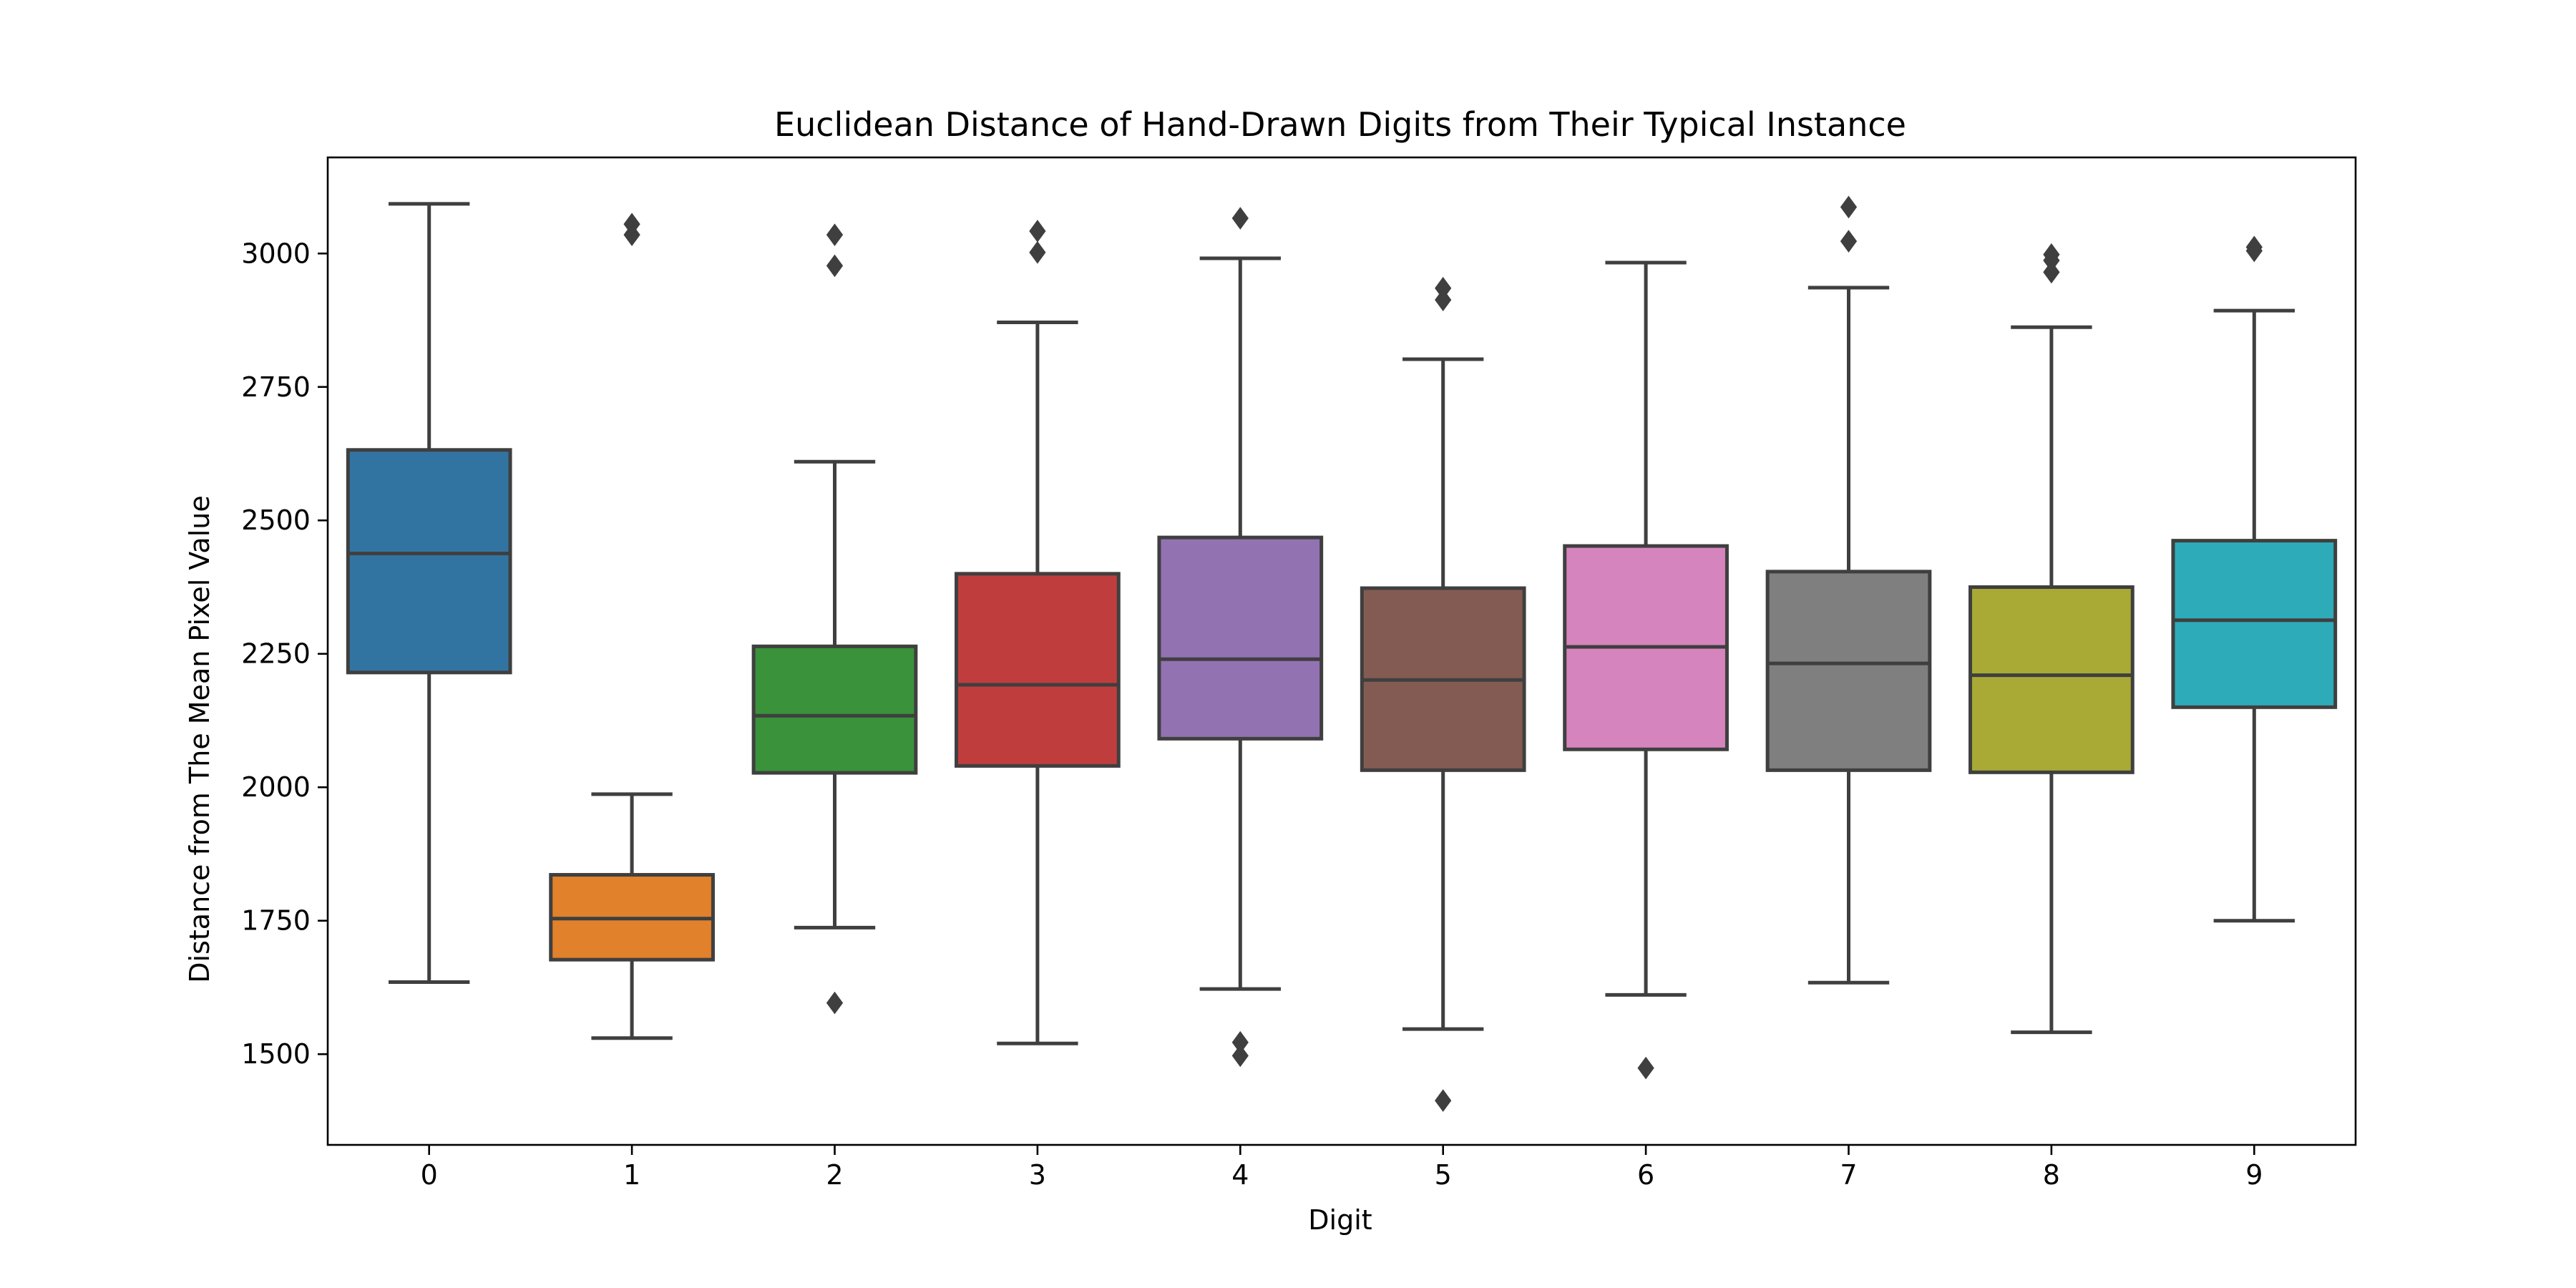 This screenshot has width=2576, height=1288. Describe the element at coordinates (276, 654) in the screenshot. I see `y-tick-label-2250: 2250` at that location.